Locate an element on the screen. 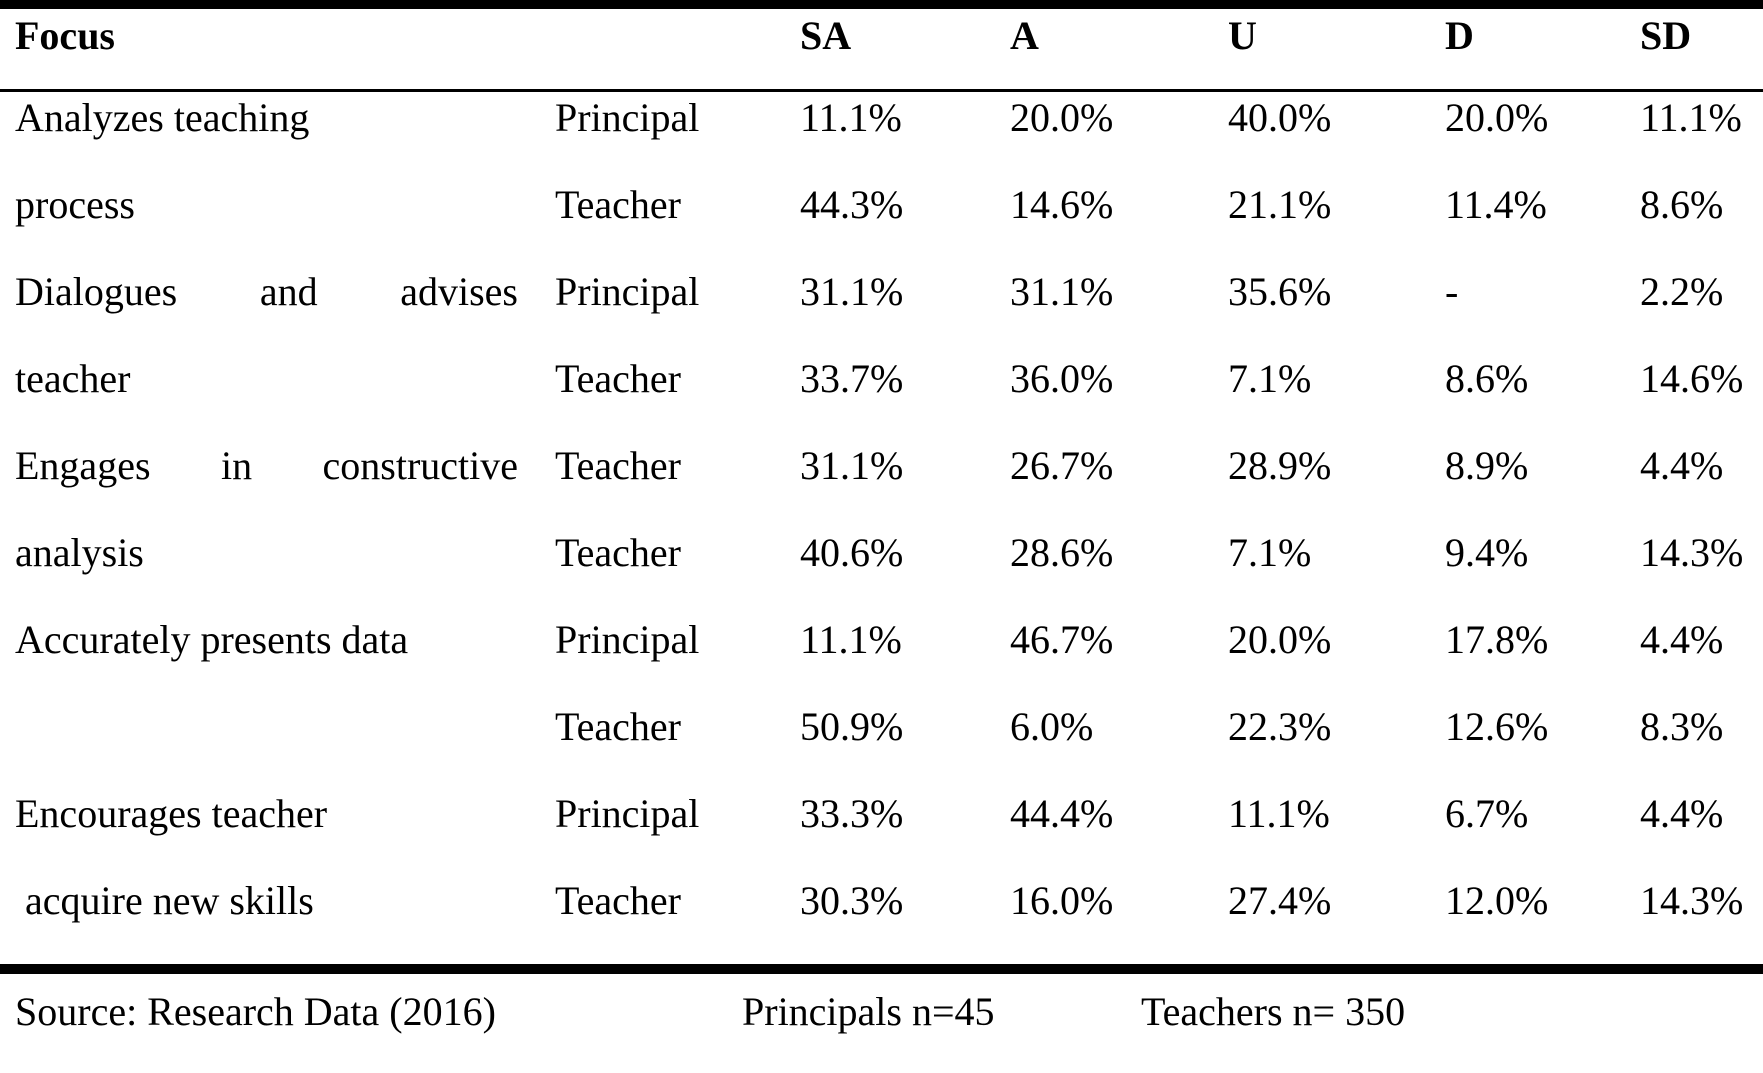 This screenshot has height=1073, width=1763. column-header-a: A is located at coordinates (1024, 35).